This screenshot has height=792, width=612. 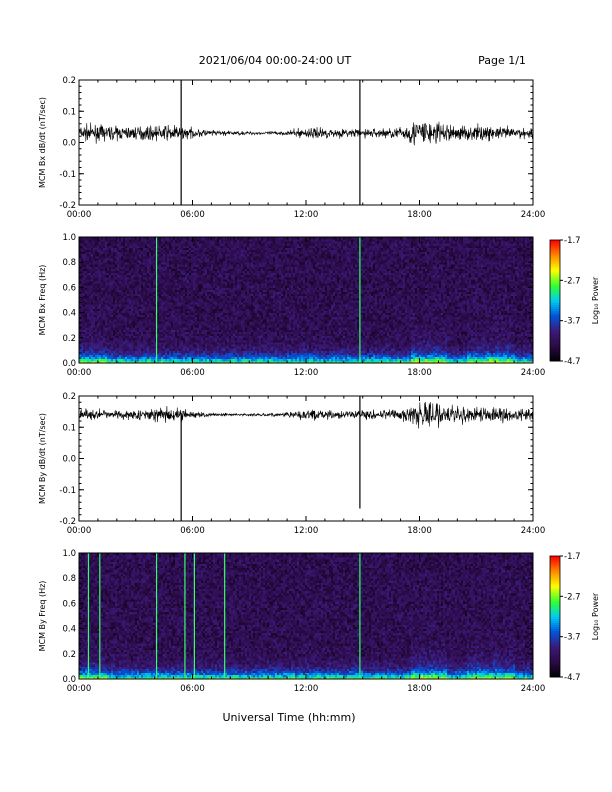 I want to click on page-title: 2021/06/04 00:00-24:00 UT, so click(x=275, y=60).